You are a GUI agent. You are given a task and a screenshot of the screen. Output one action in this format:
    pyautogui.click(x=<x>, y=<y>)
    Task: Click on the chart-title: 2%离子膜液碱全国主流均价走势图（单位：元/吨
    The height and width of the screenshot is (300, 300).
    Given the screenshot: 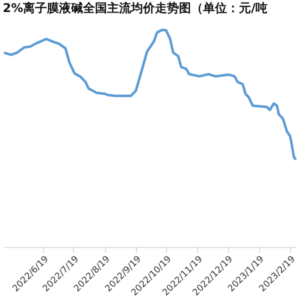 What is the action you would take?
    pyautogui.click(x=135, y=8)
    